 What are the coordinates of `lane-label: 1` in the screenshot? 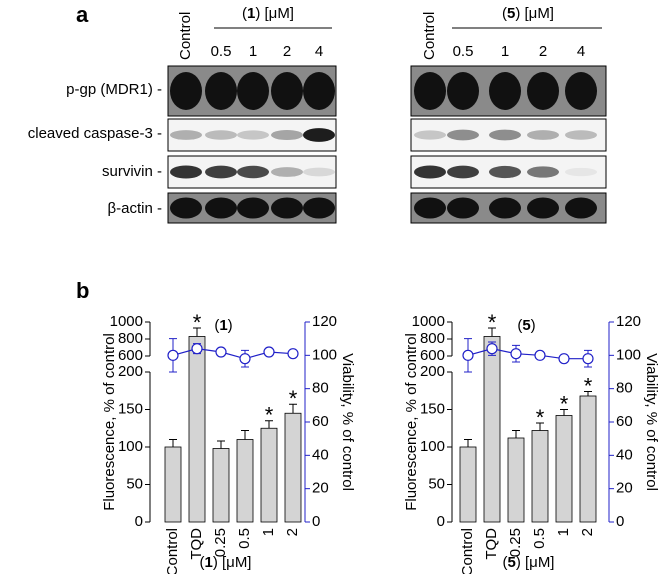 It's located at (505, 51).